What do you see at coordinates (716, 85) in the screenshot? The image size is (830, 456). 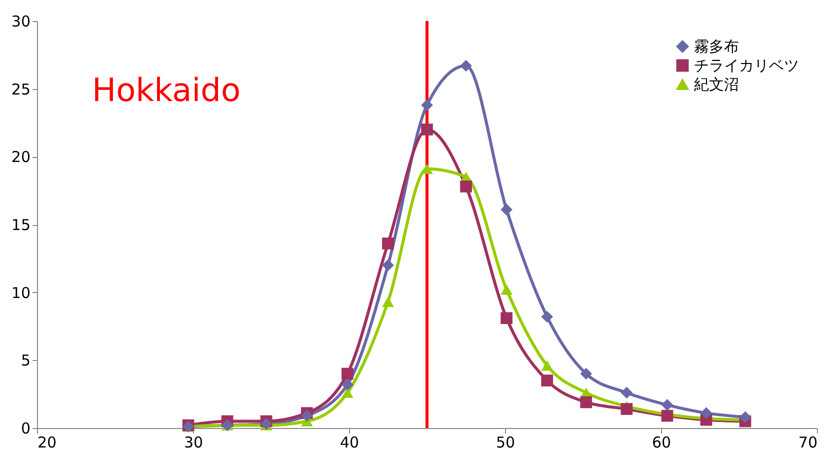 I see `legend-label: 紀文沼` at bounding box center [716, 85].